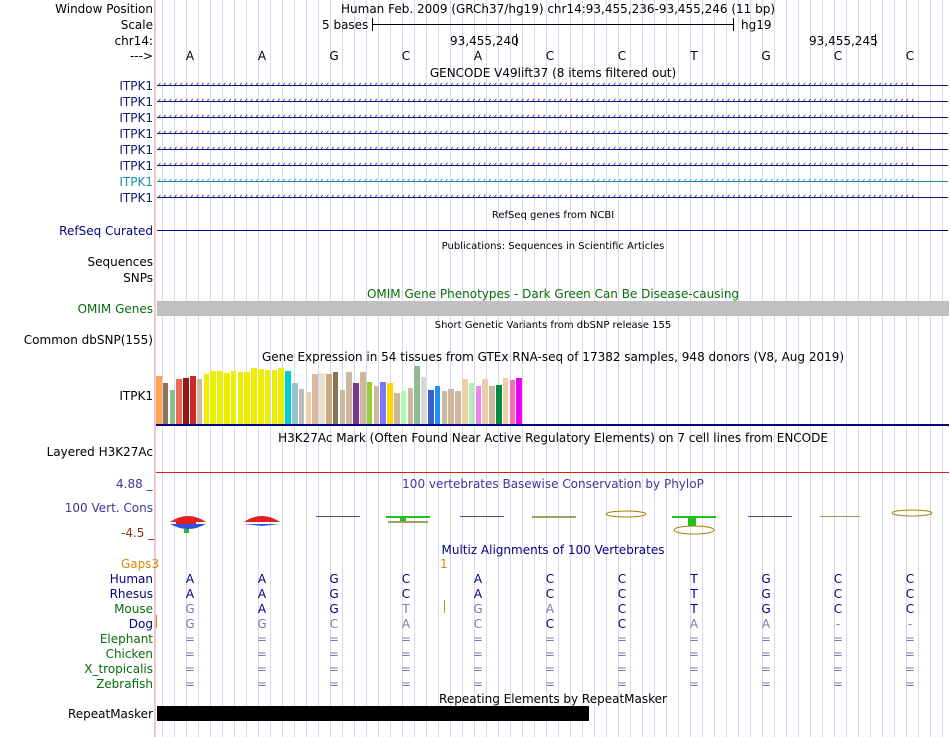 The image size is (950, 737). I want to click on omim-label: OMIM Genes, so click(115, 309).